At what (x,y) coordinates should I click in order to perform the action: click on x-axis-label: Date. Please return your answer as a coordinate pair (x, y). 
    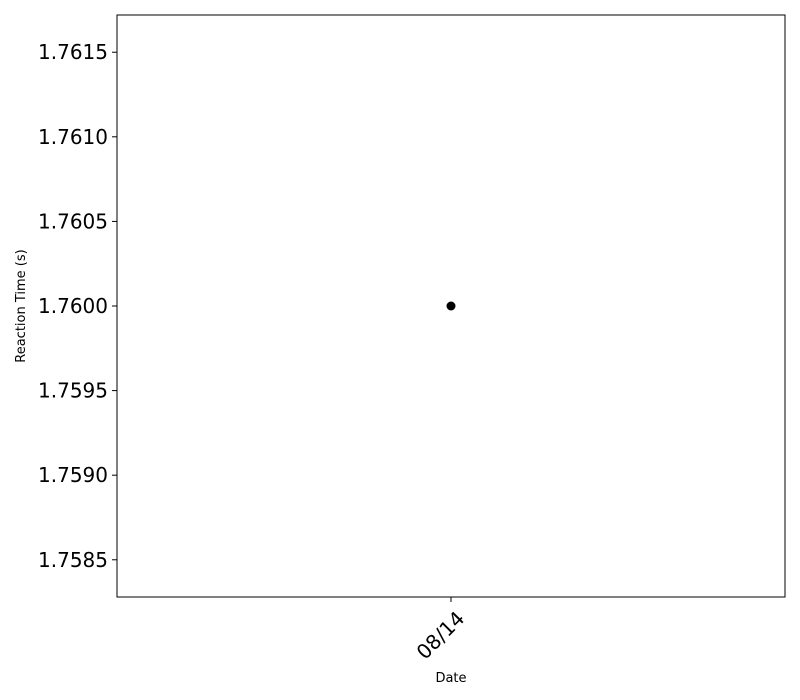
    Looking at the image, I should click on (450, 678).